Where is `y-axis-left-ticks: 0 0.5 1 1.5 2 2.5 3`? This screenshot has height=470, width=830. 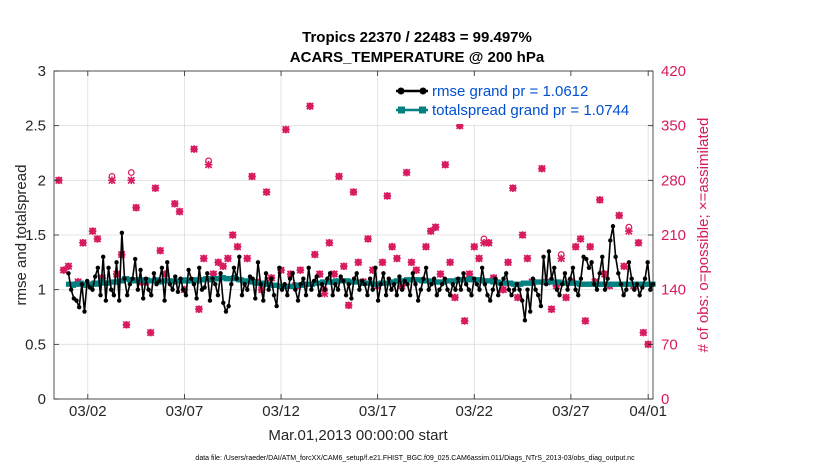
y-axis-left-ticks: 0 0.5 1 1.5 2 2.5 3 is located at coordinates (42, 235).